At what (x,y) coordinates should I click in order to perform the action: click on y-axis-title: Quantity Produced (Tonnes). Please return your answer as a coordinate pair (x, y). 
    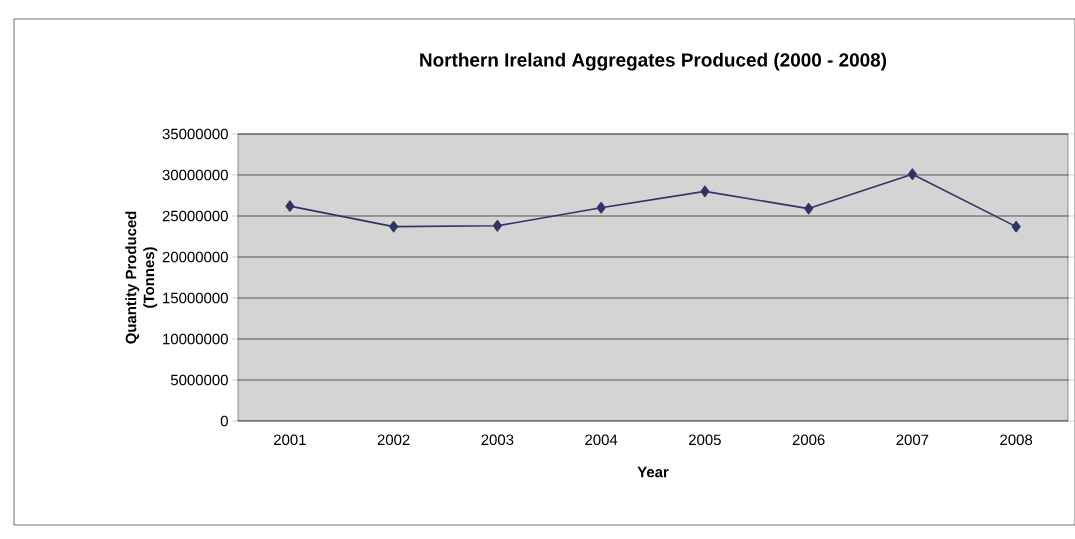
    Looking at the image, I should click on (141, 277).